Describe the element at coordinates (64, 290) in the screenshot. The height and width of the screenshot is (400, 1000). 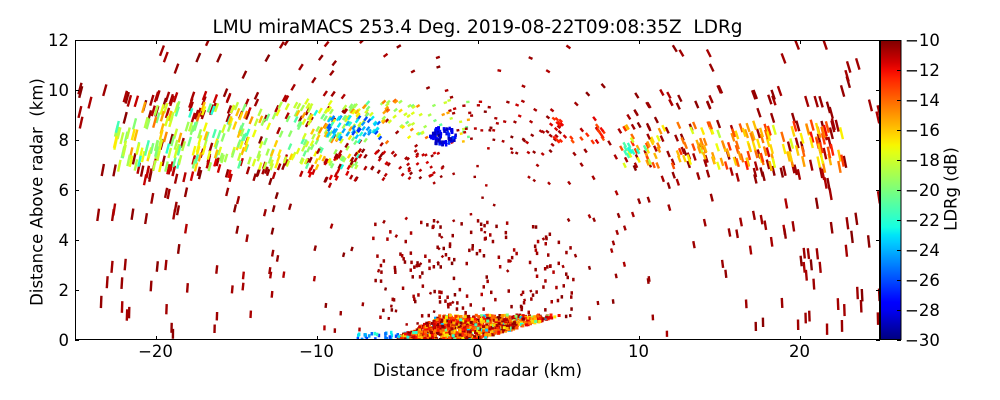
I see `y-tick-label: 2` at that location.